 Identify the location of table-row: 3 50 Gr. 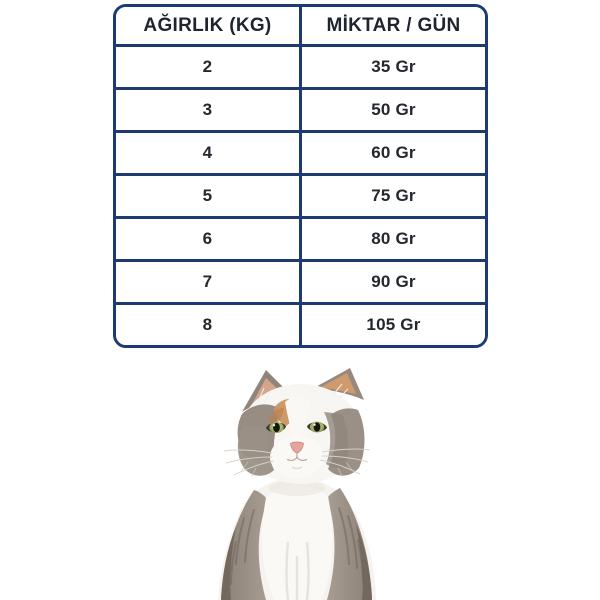
(300, 108).